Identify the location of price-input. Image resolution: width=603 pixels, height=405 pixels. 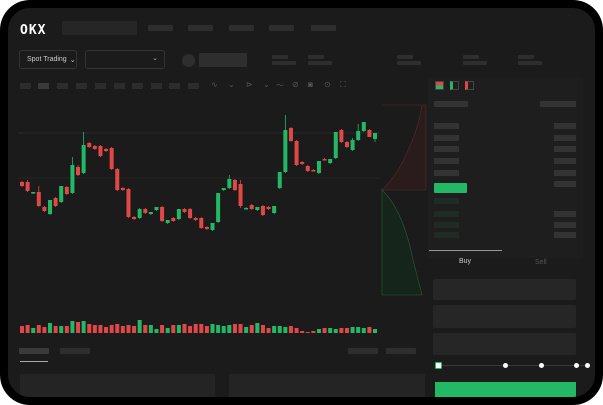
(504, 289).